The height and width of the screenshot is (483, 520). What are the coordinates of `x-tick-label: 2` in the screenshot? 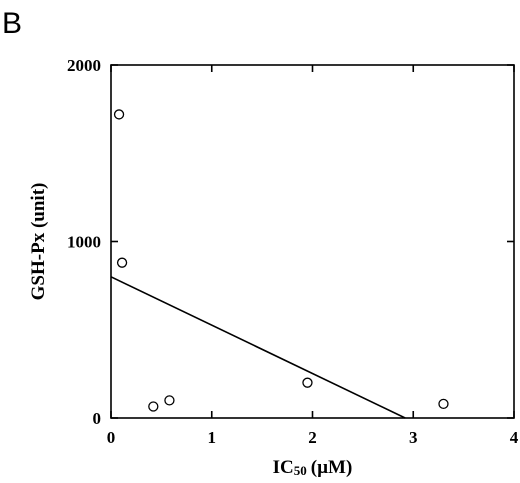 It's located at (312, 437).